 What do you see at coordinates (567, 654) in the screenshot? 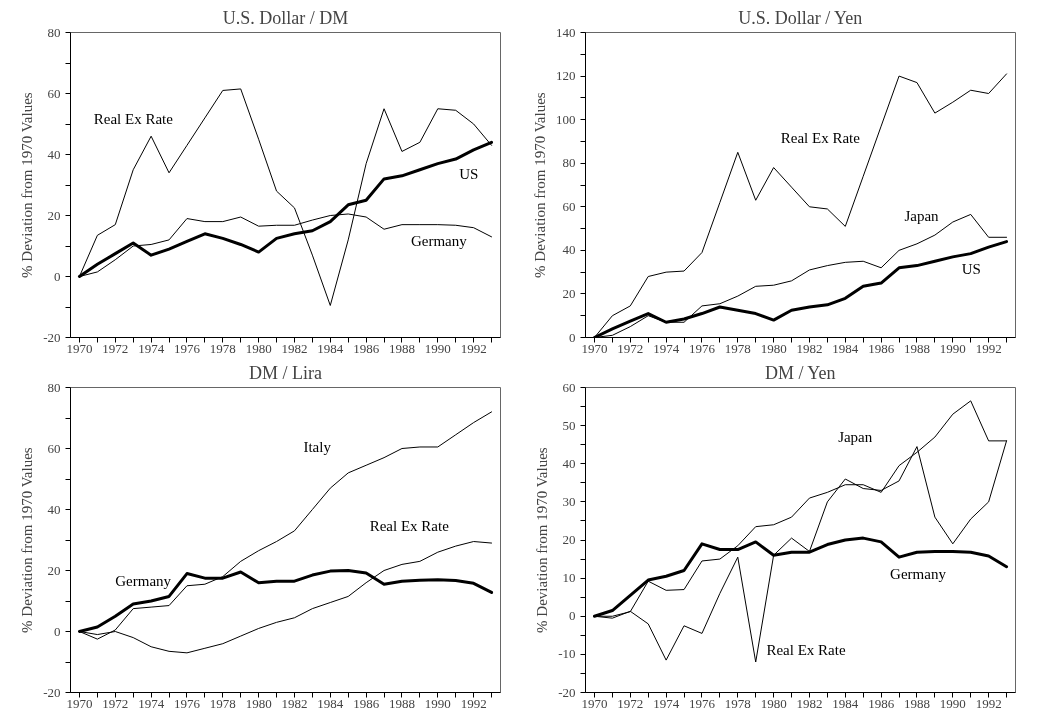
I see `y-tick-label: -10` at bounding box center [567, 654].